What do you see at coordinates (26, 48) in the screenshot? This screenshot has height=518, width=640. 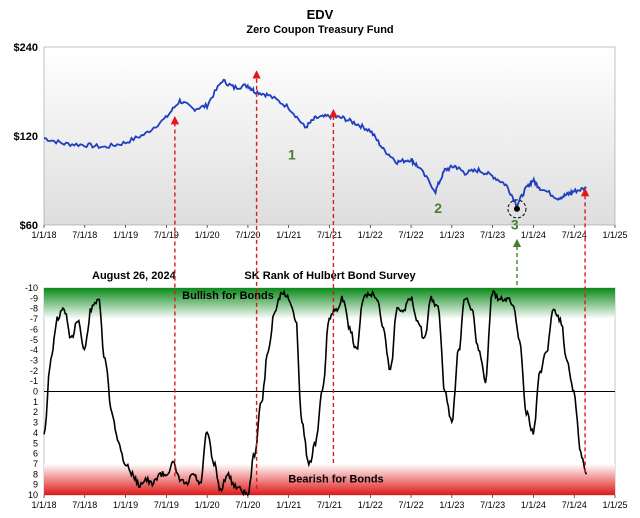 I see `top-y-tick-label: $240` at bounding box center [26, 48].